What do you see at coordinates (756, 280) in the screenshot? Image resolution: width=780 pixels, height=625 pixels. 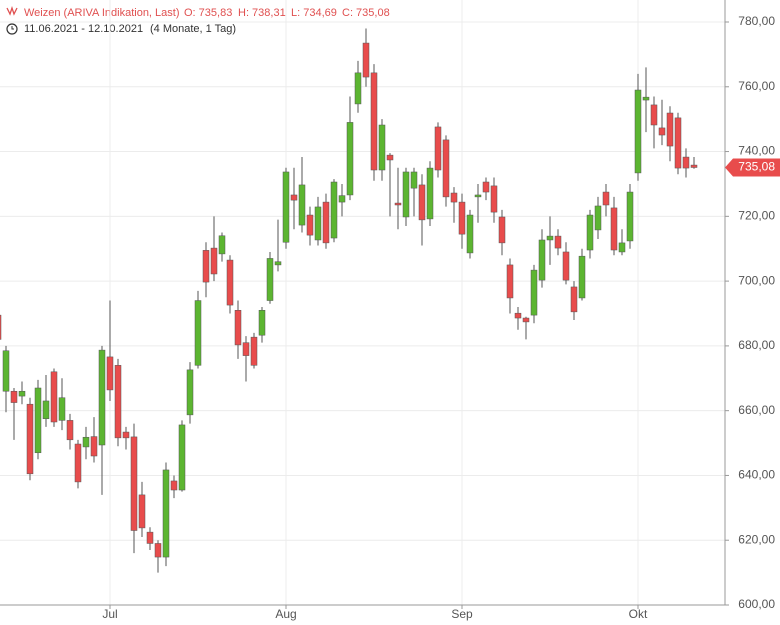 I see `y-tick-label: 700,00` at bounding box center [756, 280].